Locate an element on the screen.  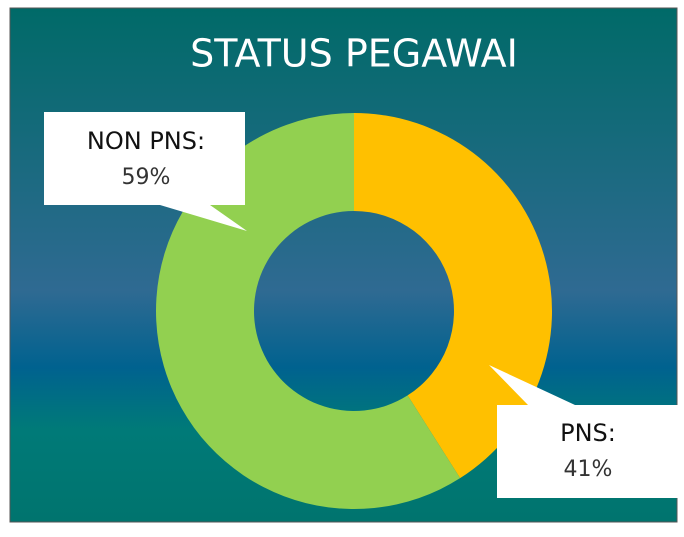
callout: NON PNS: 59% is located at coordinates (145, 171).